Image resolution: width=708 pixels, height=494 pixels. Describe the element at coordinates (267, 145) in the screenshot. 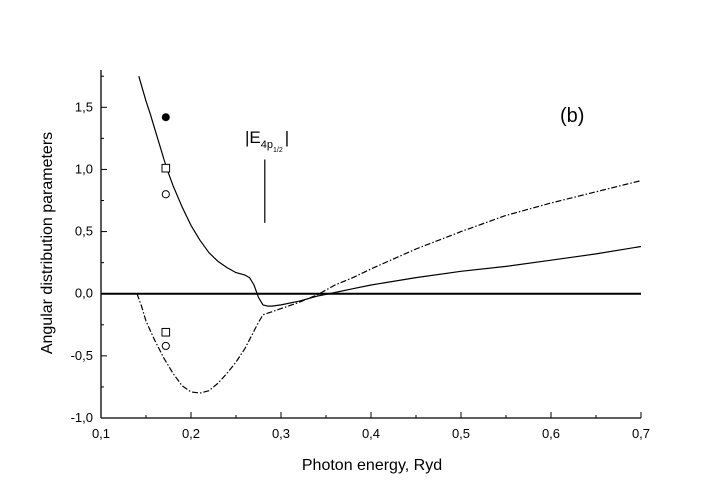

I see `annotation-subscript: 4p` at that location.